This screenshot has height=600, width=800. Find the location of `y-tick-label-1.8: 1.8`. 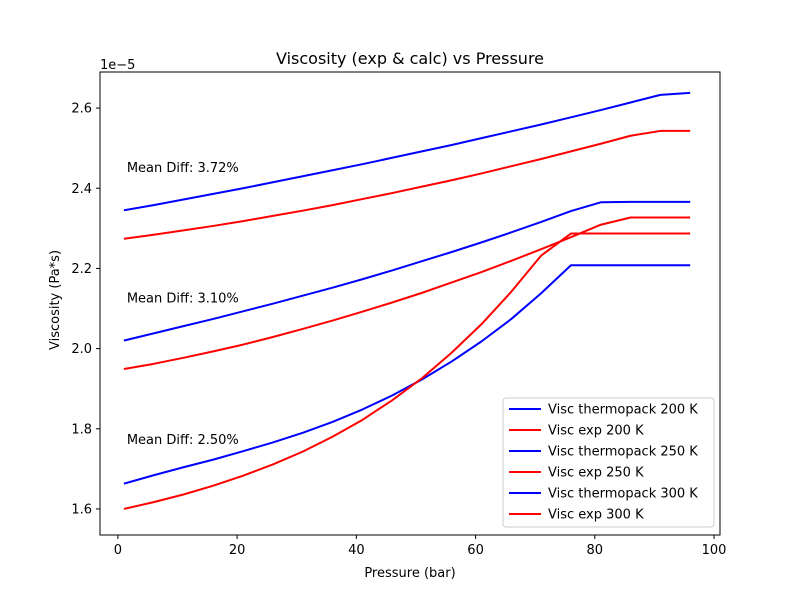

y-tick-label-1.8: 1.8 is located at coordinates (81, 429).